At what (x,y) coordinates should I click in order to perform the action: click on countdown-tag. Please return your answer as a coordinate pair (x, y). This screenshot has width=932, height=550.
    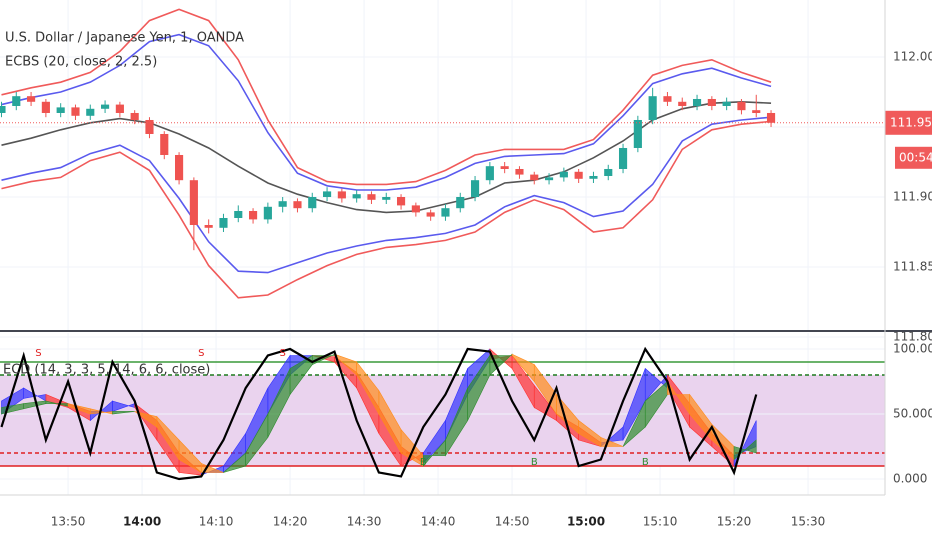
    Looking at the image, I should click on (913, 157).